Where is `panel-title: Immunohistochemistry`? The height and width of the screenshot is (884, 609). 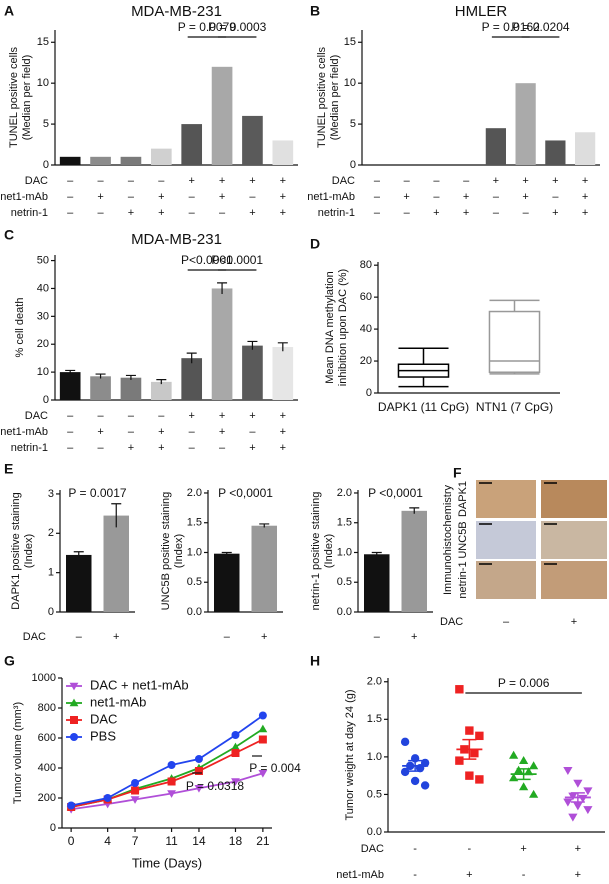
panel-title: Immunohistochemistry is located at coordinates (448, 539).